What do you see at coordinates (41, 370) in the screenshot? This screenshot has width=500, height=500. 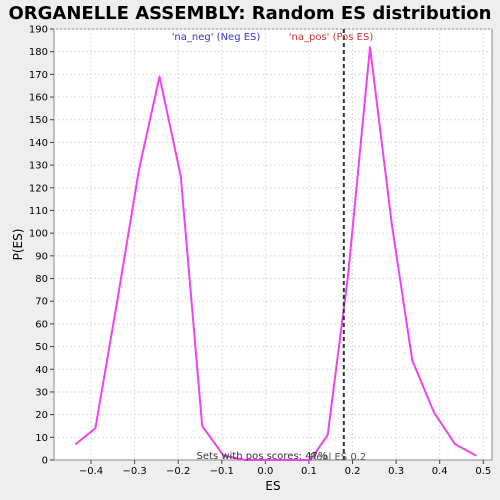 I see `y-tick-label-4: 40` at bounding box center [41, 370].